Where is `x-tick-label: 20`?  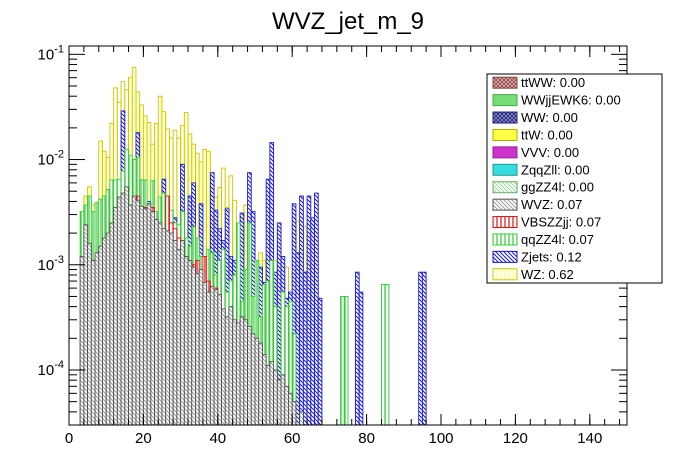
x-tick-label: 20 is located at coordinates (143, 438).